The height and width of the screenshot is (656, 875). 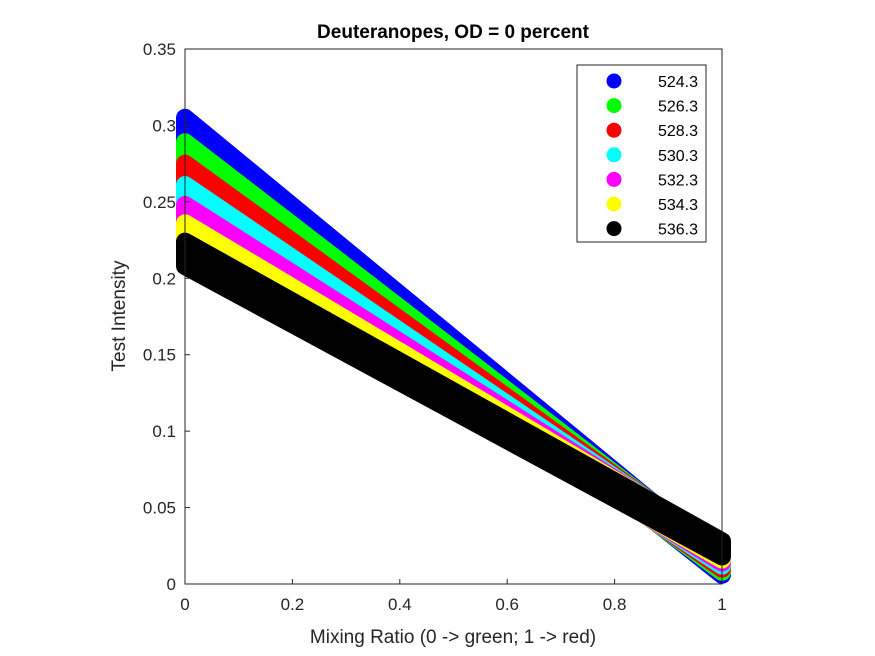 What do you see at coordinates (678, 156) in the screenshot?
I see `legend-label: 530.3` at bounding box center [678, 156].